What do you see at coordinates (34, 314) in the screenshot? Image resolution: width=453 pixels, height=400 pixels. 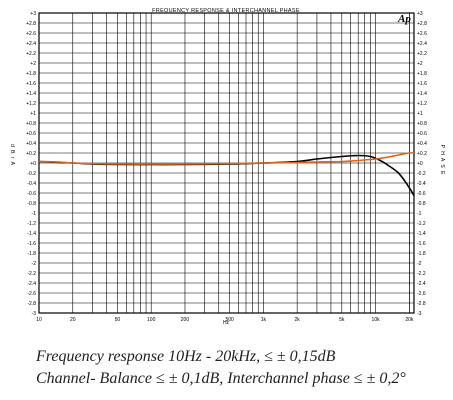 I see `y-tick-label-left: -3` at bounding box center [34, 314].